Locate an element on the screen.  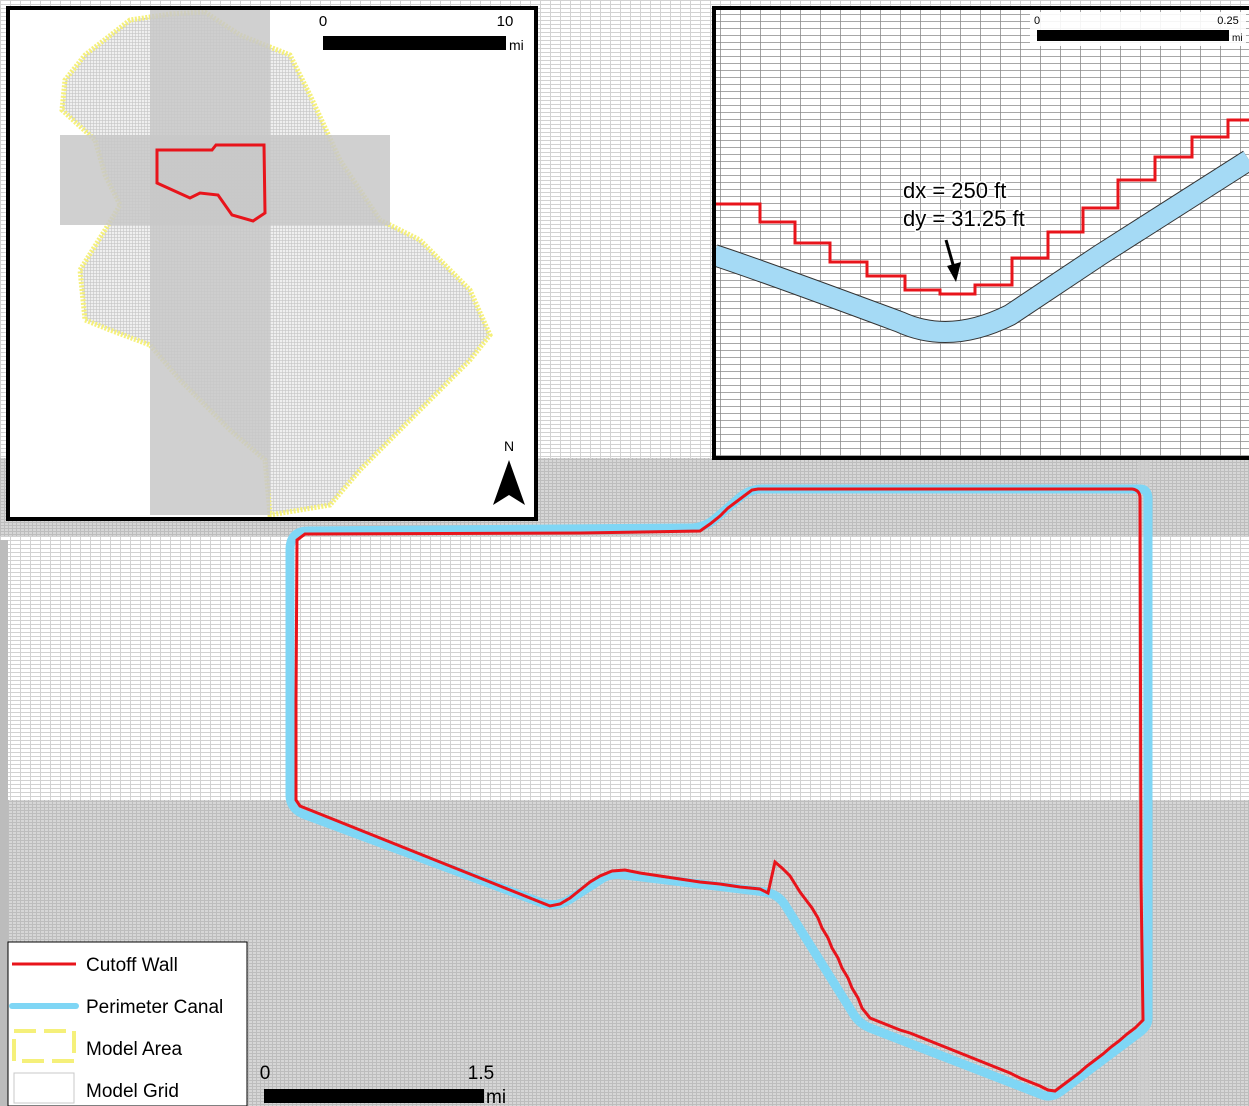
detail-scale-bar is located at coordinates (1133, 35).